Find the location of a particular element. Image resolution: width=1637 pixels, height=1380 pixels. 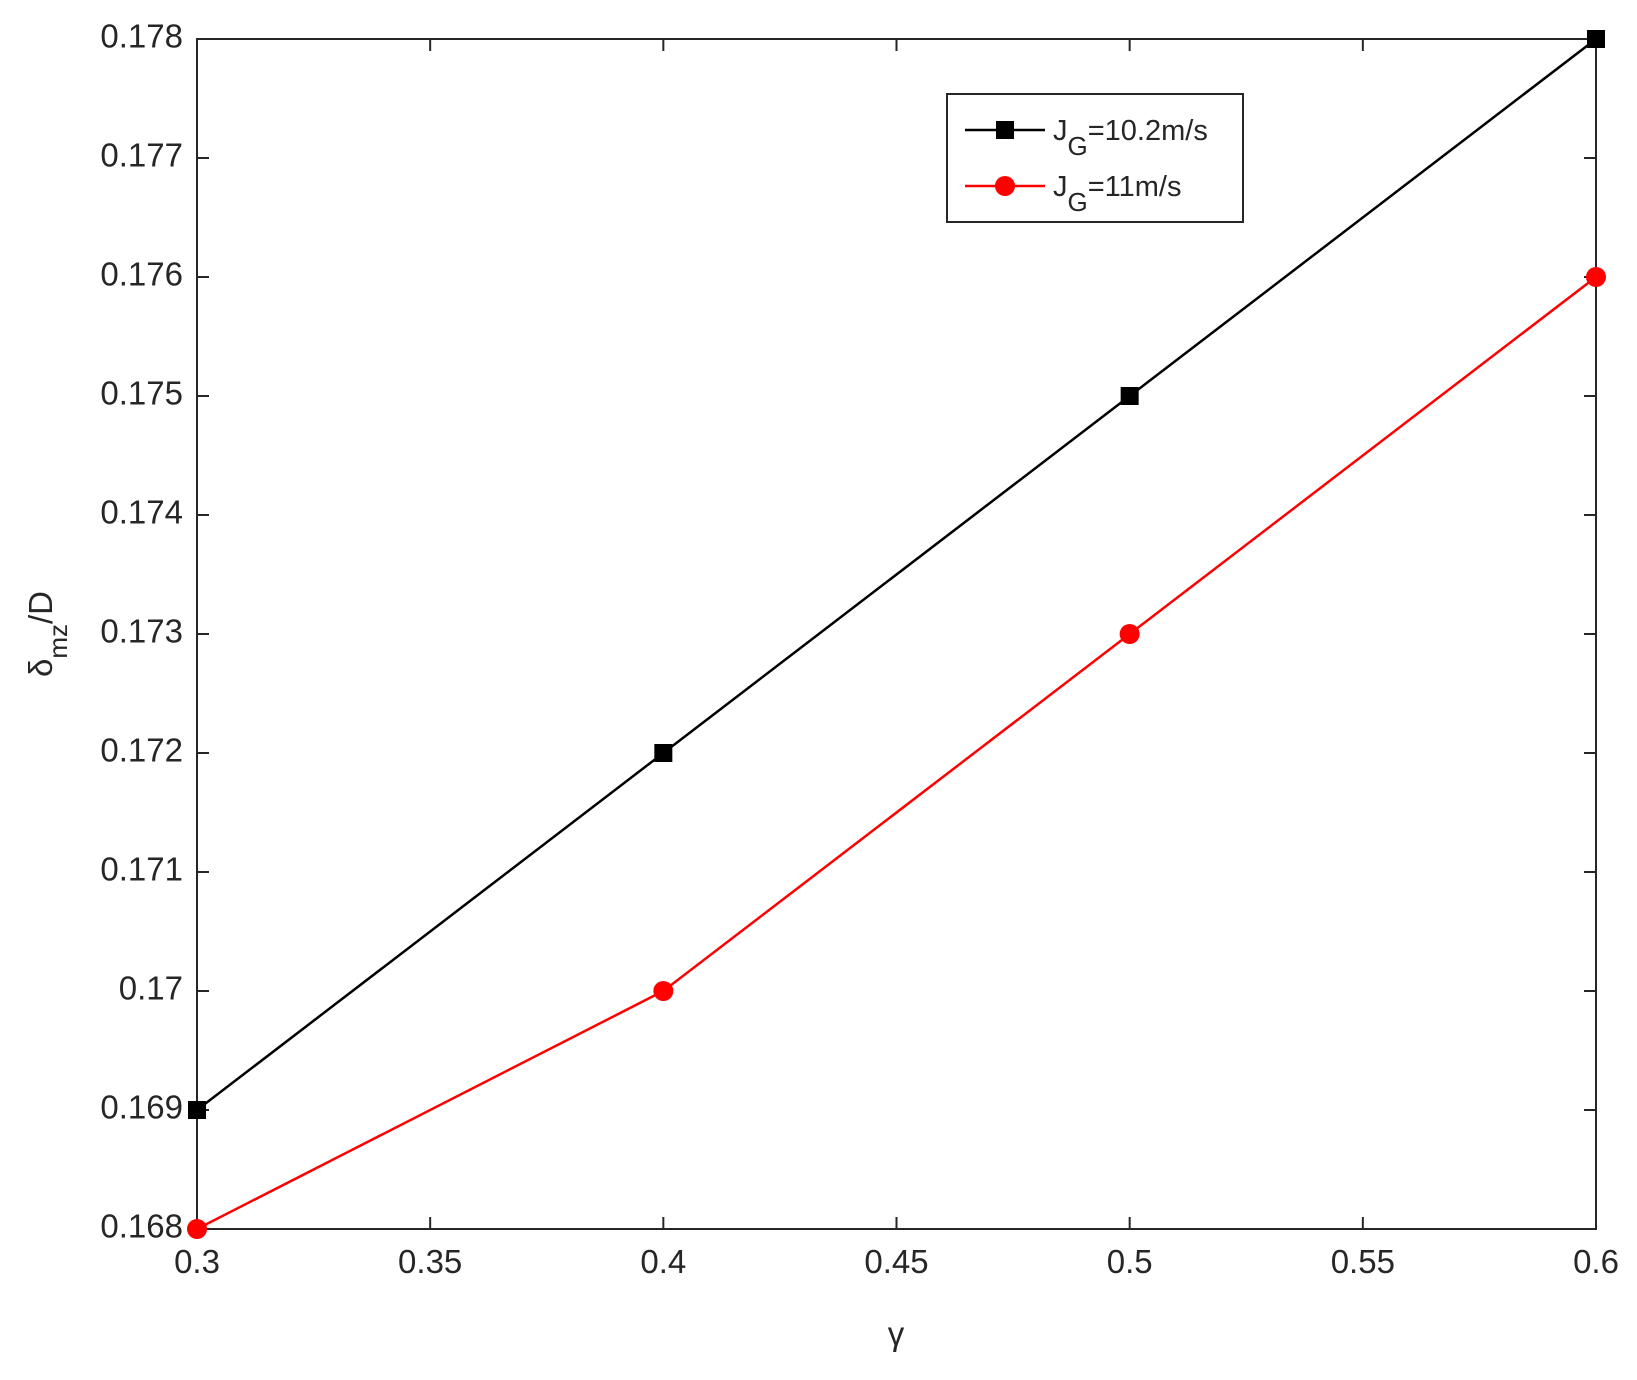

y-axis-label: δmz/D is located at coordinates (47, 634).